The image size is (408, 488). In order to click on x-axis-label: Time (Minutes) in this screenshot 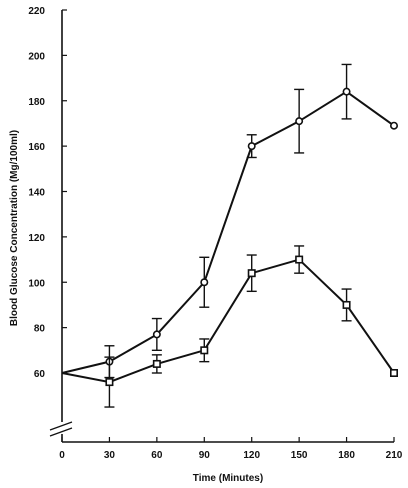, I will do `click(228, 478)`.